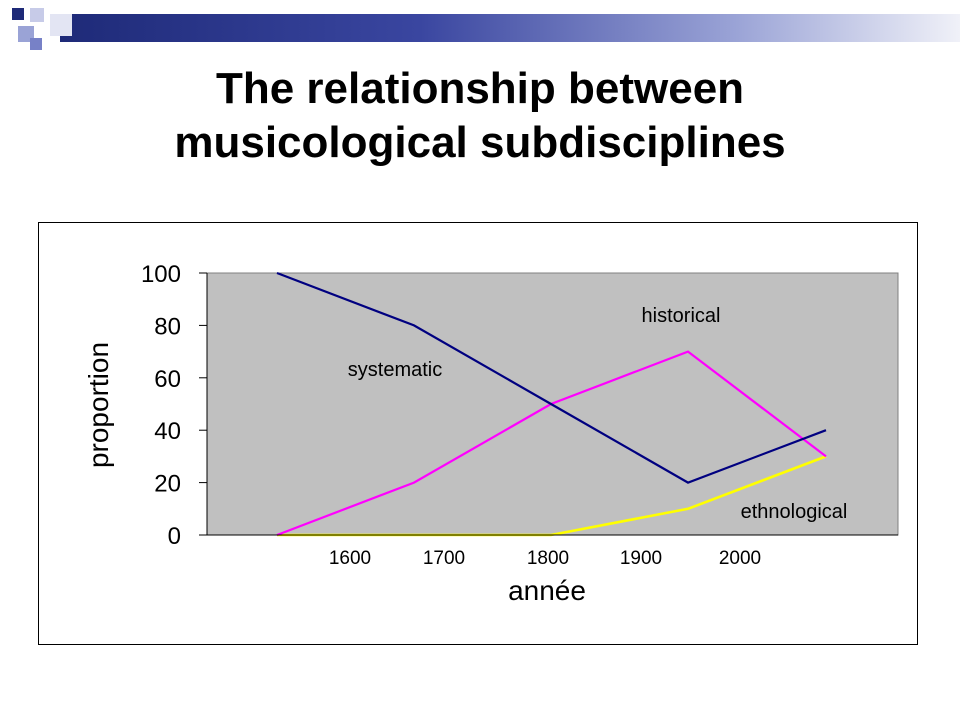 The height and width of the screenshot is (720, 960). Describe the element at coordinates (681, 316) in the screenshot. I see `series-label-historical: historical` at that location.